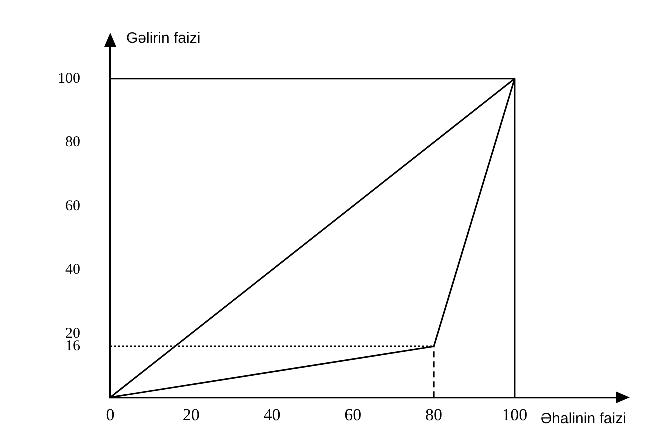 The width and height of the screenshot is (648, 446). I want to click on x-tick-label: 0, so click(110, 414).